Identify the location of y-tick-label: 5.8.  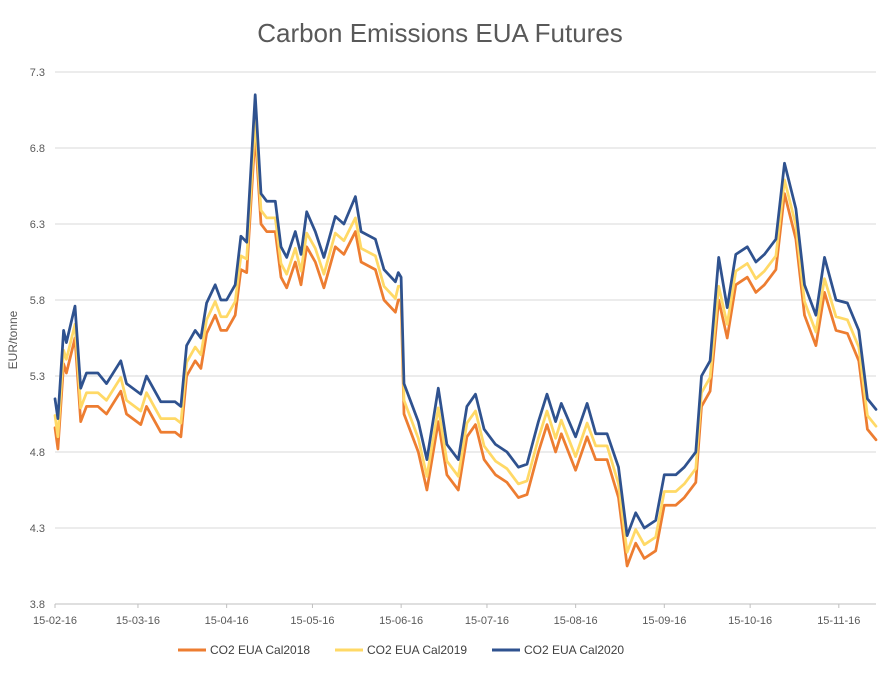
(37, 301).